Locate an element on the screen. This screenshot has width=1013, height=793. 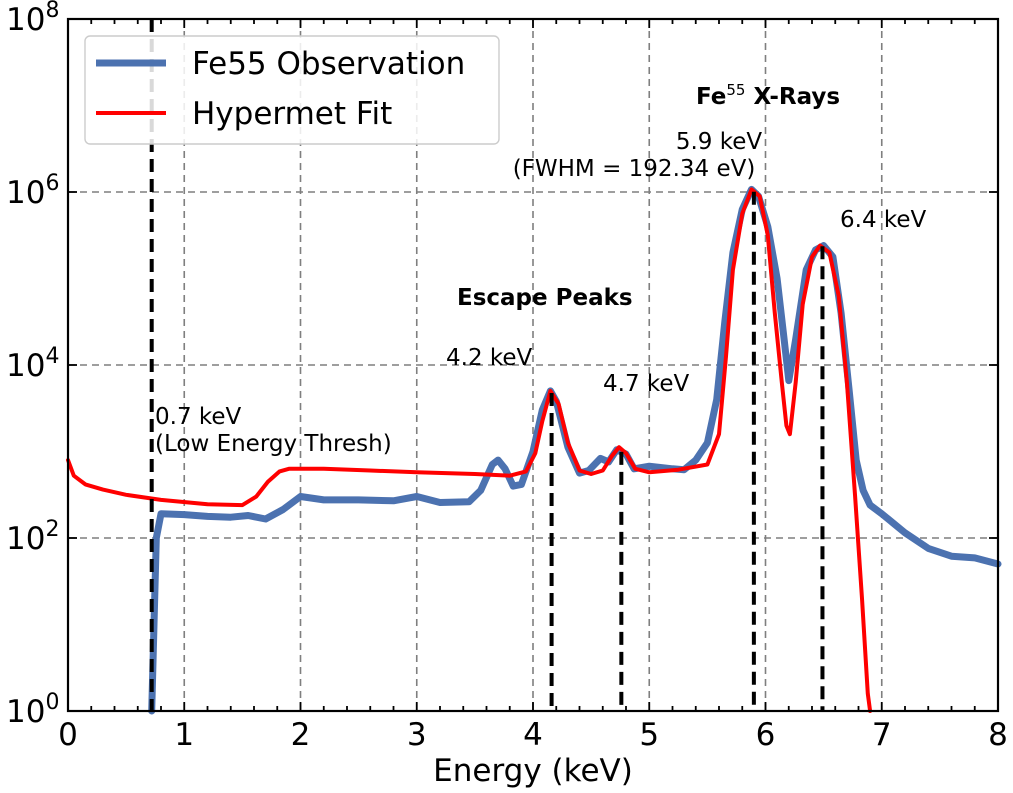
x-tick-label: 8 is located at coordinates (998, 735).